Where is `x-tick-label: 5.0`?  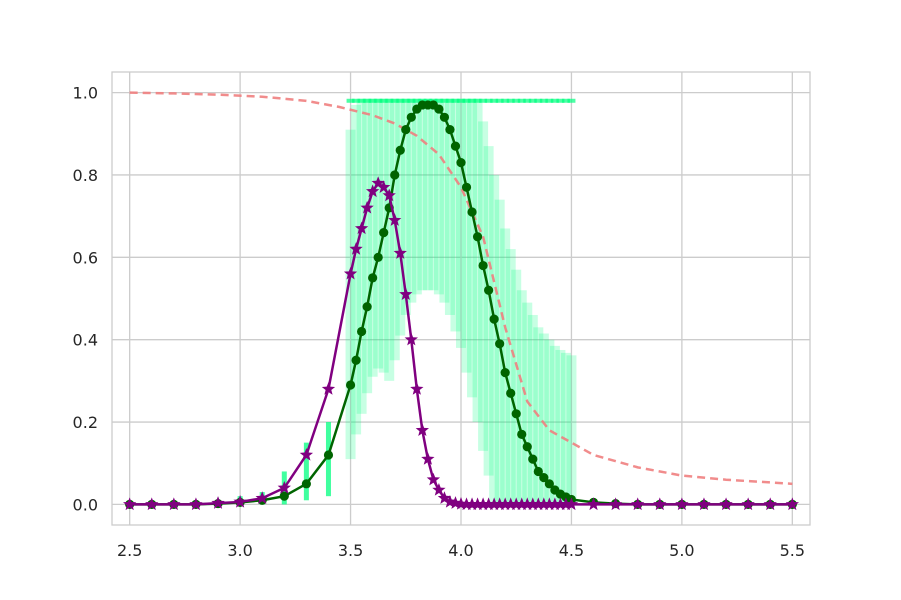
x-tick-label: 5.0 is located at coordinates (681, 550).